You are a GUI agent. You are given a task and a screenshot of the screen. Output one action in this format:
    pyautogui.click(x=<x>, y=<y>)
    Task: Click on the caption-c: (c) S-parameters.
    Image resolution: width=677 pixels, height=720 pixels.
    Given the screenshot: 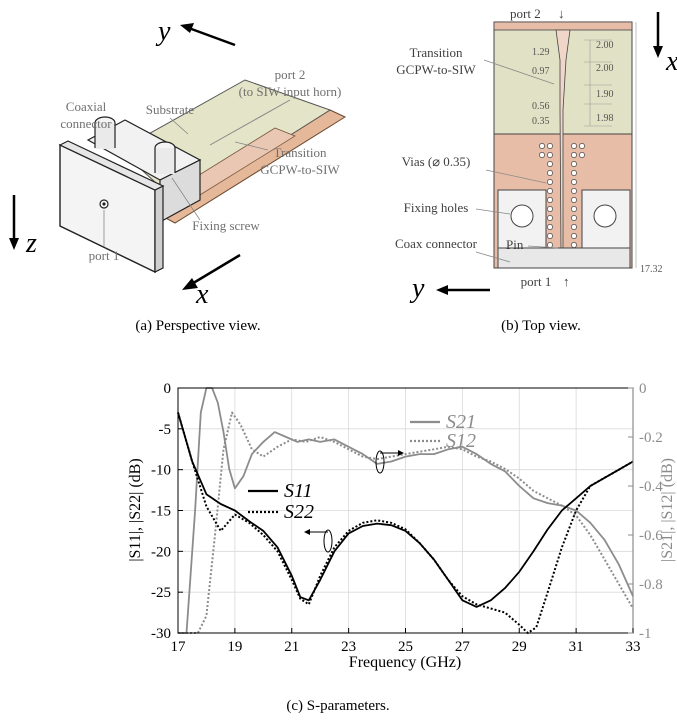 What is the action you would take?
    pyautogui.click(x=337, y=706)
    